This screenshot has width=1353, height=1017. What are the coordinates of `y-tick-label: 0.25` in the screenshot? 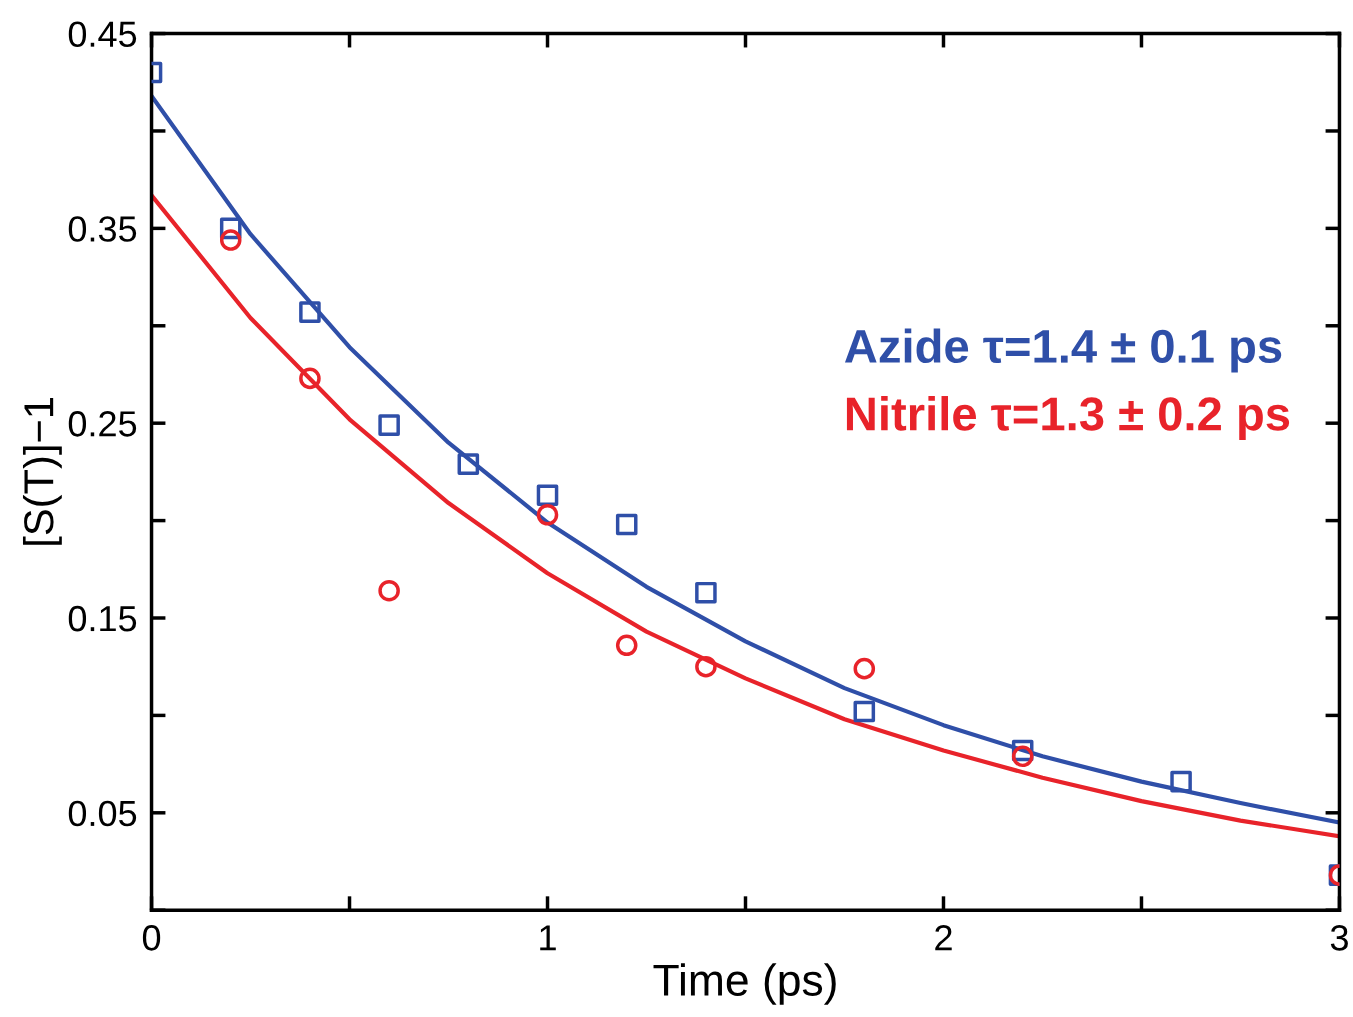 It's located at (102, 424).